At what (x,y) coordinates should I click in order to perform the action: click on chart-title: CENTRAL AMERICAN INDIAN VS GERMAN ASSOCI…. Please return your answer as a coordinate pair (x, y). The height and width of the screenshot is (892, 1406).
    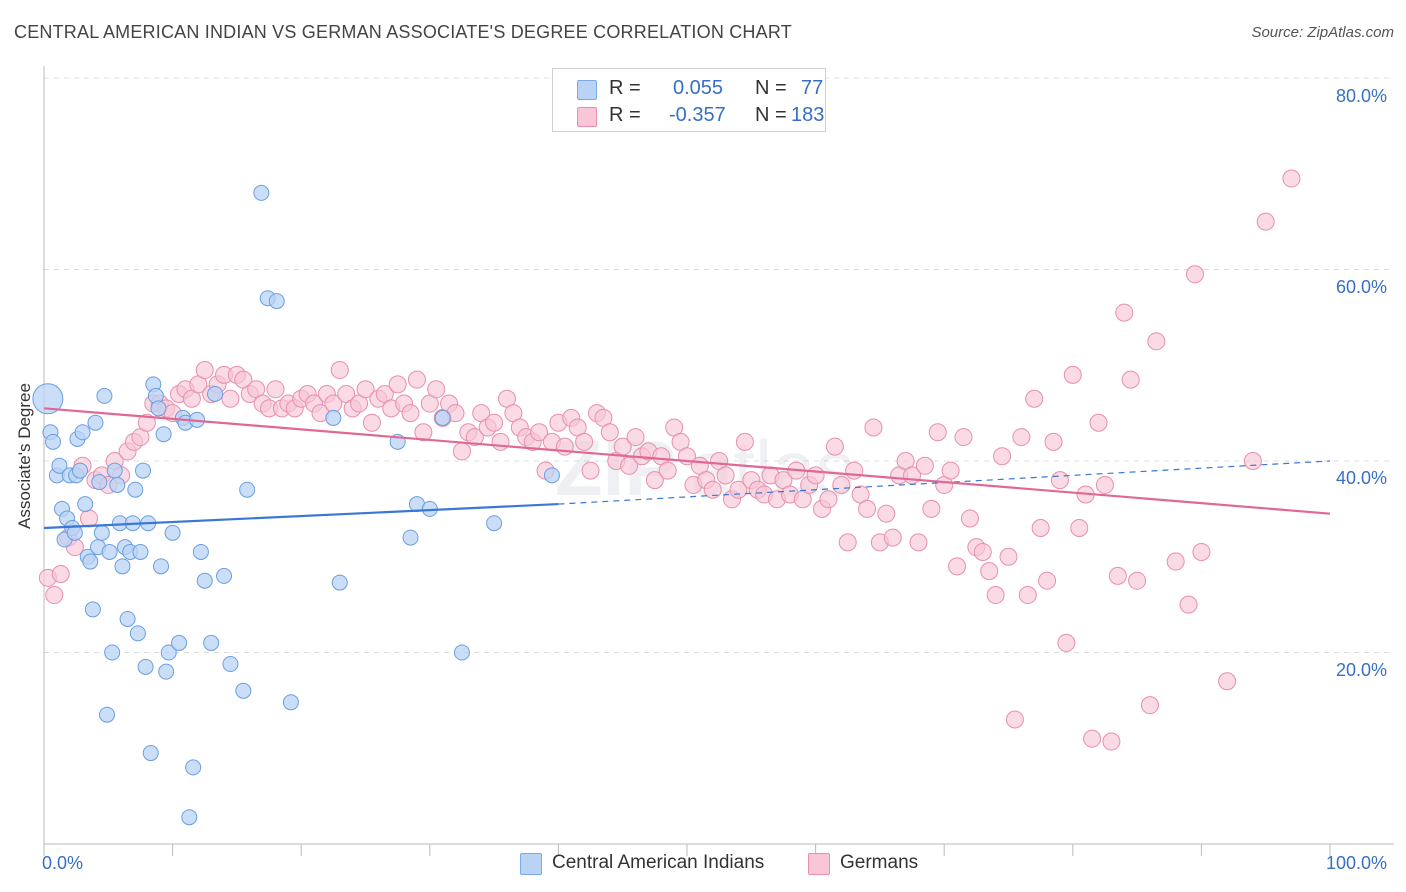
    Looking at the image, I should click on (403, 32).